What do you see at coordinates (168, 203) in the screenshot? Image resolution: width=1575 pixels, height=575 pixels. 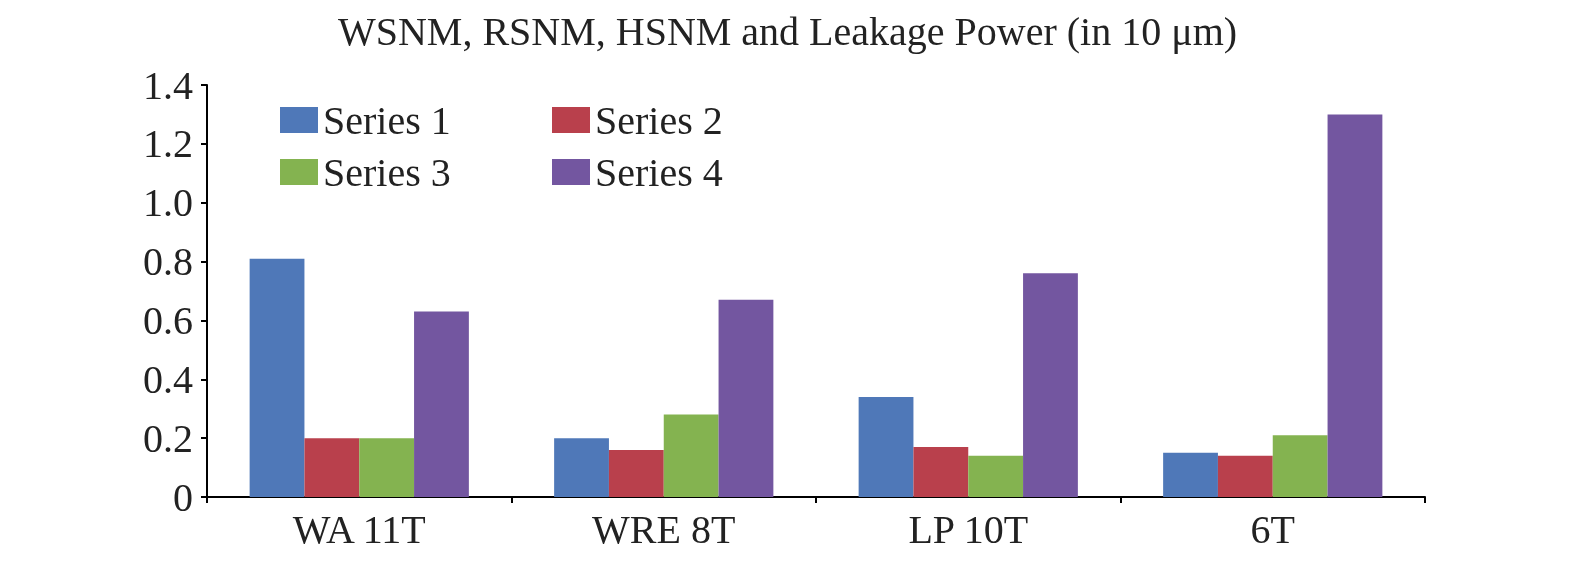 I see `y-tick-label: 1.0` at bounding box center [168, 203].